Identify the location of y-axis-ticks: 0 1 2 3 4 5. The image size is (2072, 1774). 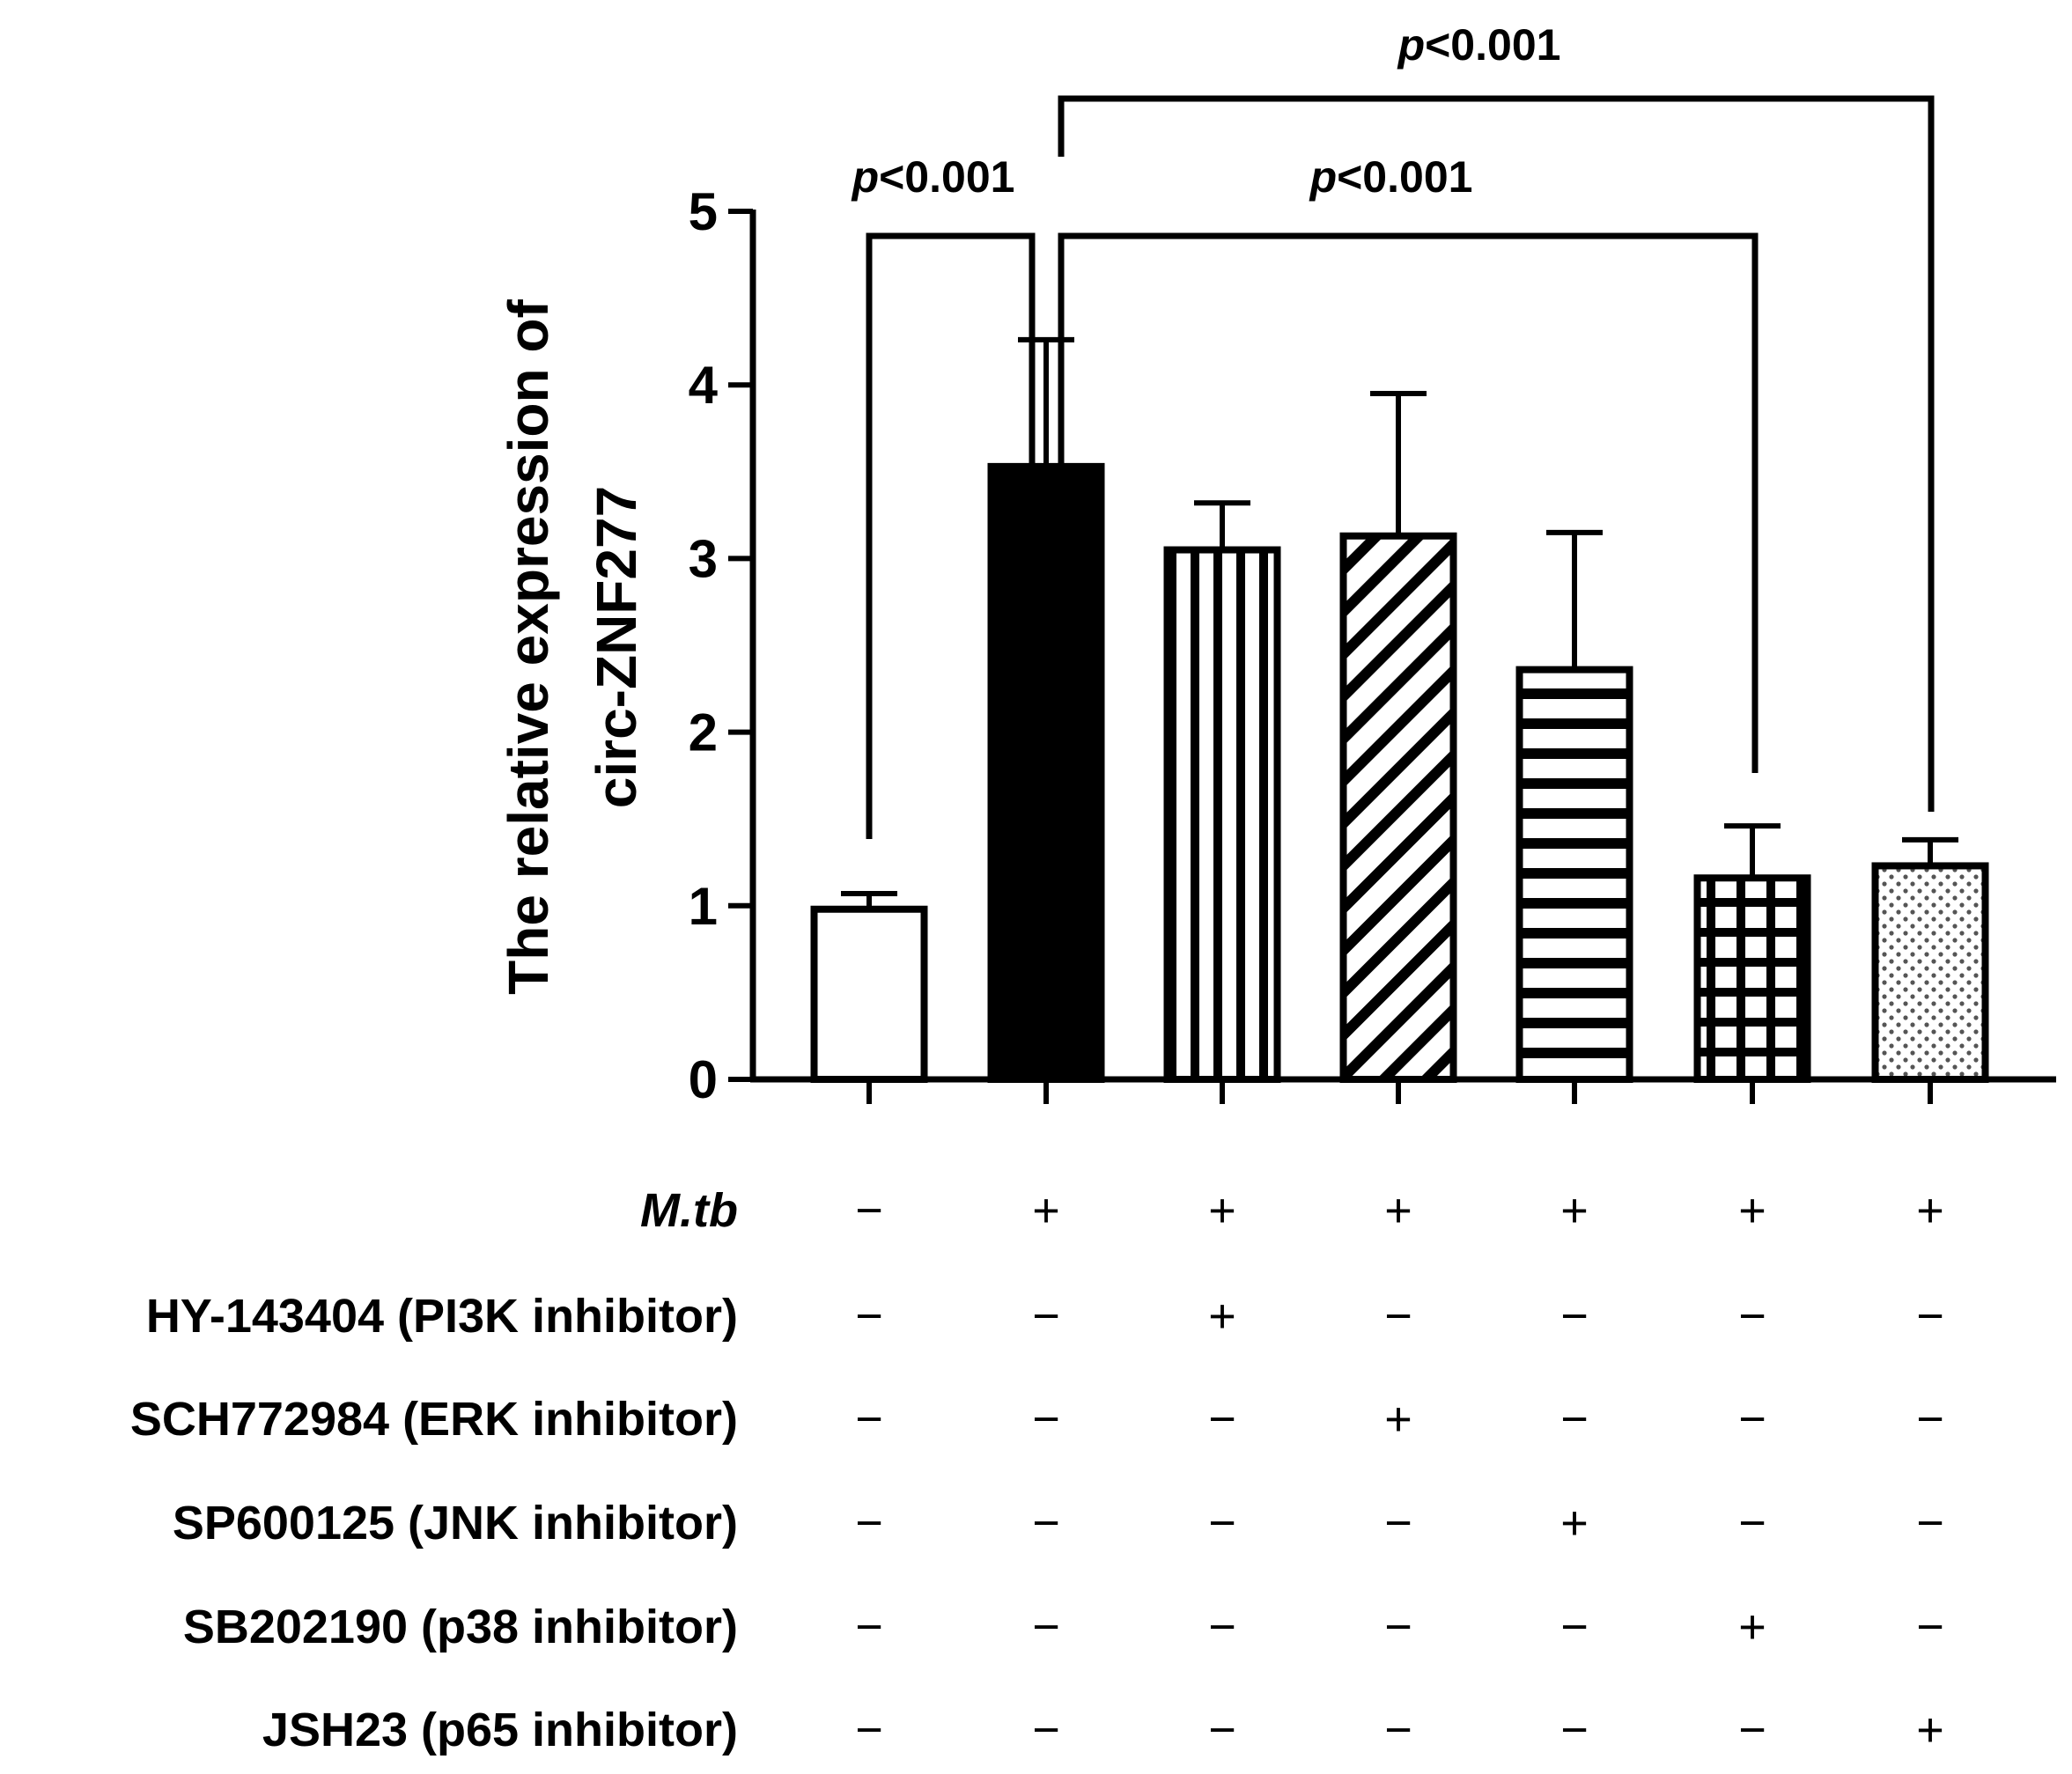
(721, 645).